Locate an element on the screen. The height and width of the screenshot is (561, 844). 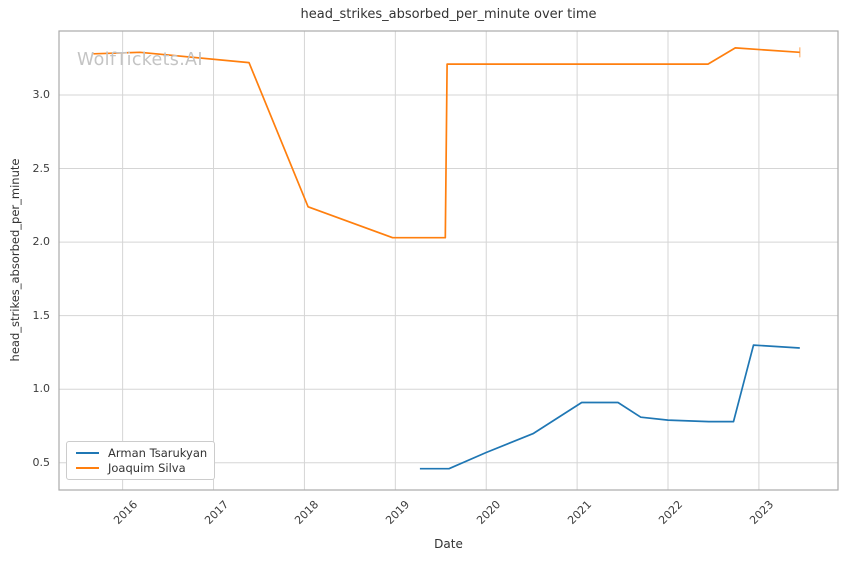
legend-line-swatch-blue is located at coordinates (87, 452).